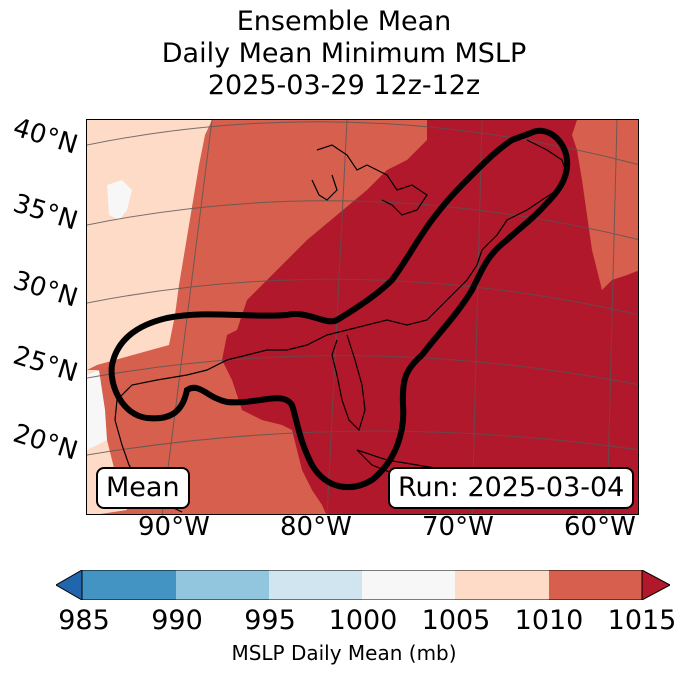 The width and height of the screenshot is (688, 674). I want to click on lake-michigan, so click(324, 187).